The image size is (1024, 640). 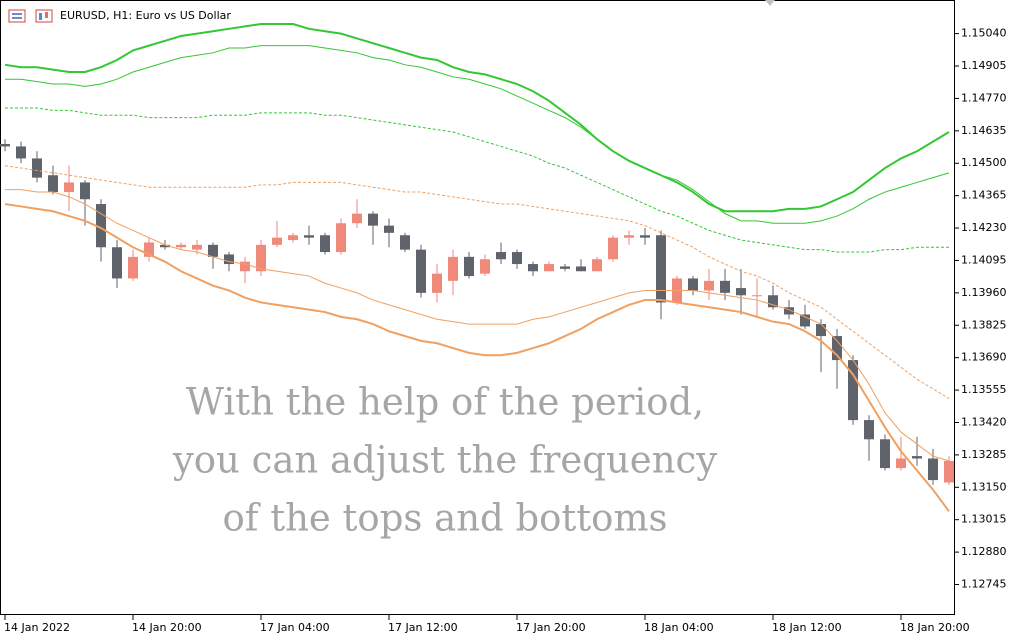 I want to click on y-tick-label: 1.14635, so click(x=984, y=130).